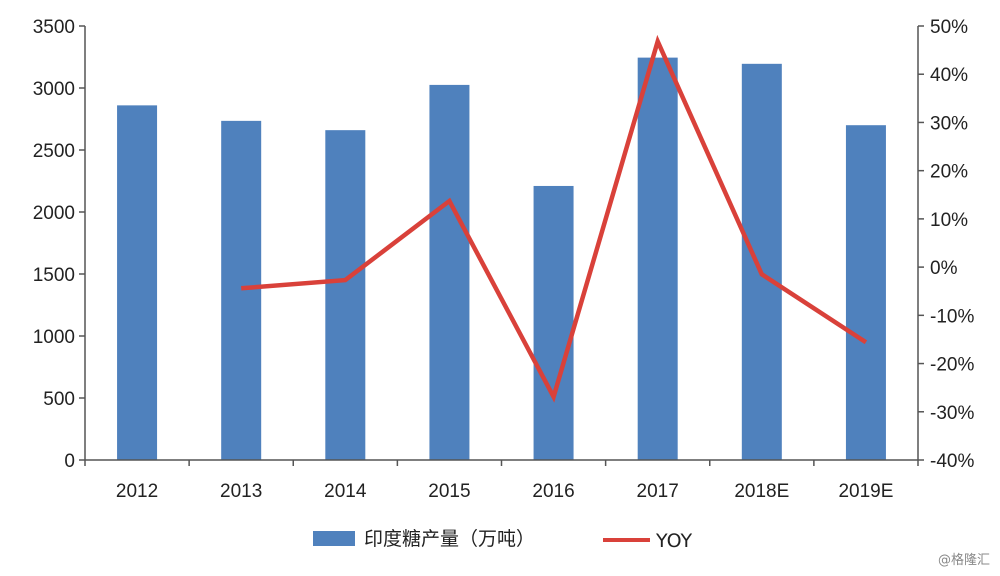  Describe the element at coordinates (553, 322) in the screenshot. I see `bar-2016` at that location.